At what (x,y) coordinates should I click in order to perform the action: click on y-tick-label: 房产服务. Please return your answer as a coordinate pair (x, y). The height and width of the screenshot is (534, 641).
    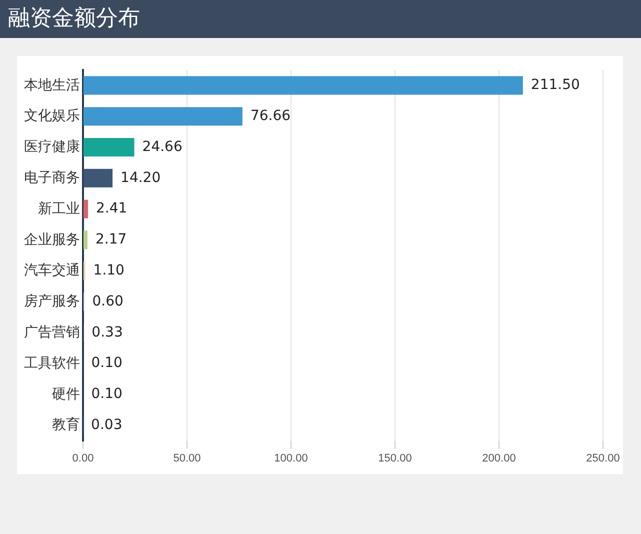
    Looking at the image, I should click on (52, 300).